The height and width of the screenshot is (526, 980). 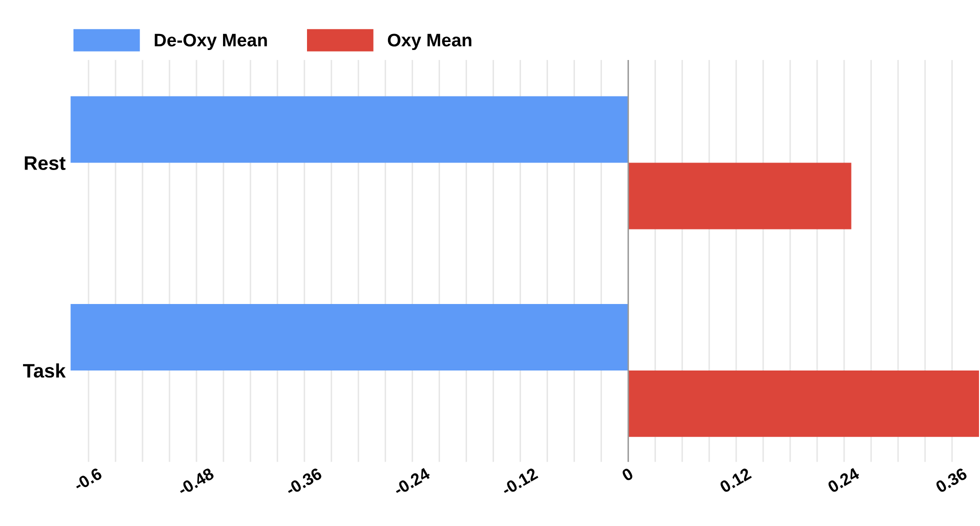 What do you see at coordinates (44, 370) in the screenshot?
I see `y-tick-label: Task` at bounding box center [44, 370].